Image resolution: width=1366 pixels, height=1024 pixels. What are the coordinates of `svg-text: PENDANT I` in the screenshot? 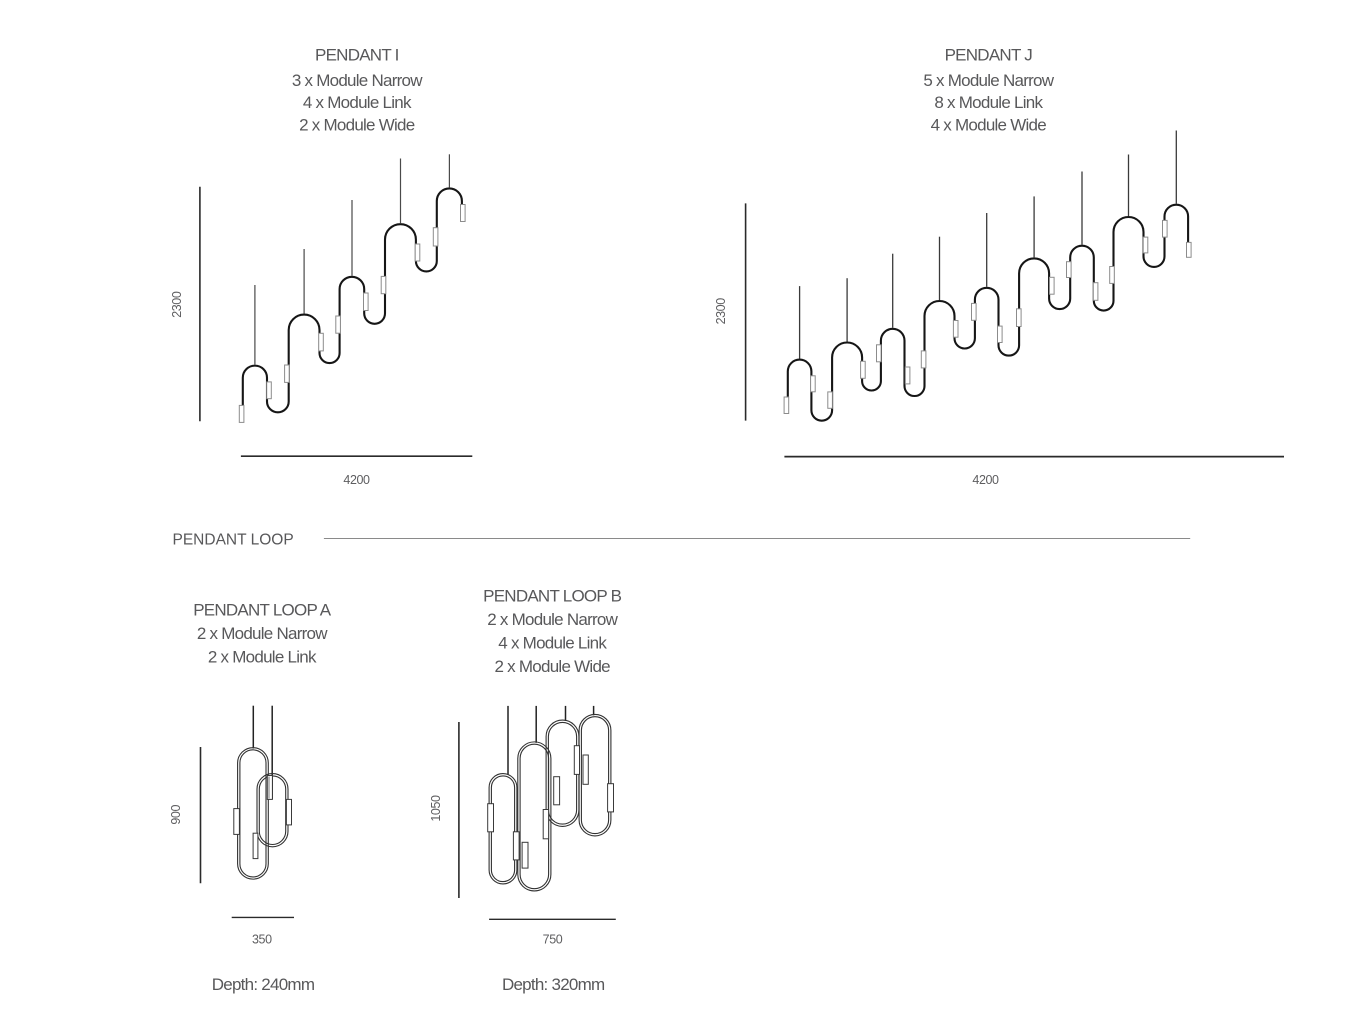 It's located at (357, 55).